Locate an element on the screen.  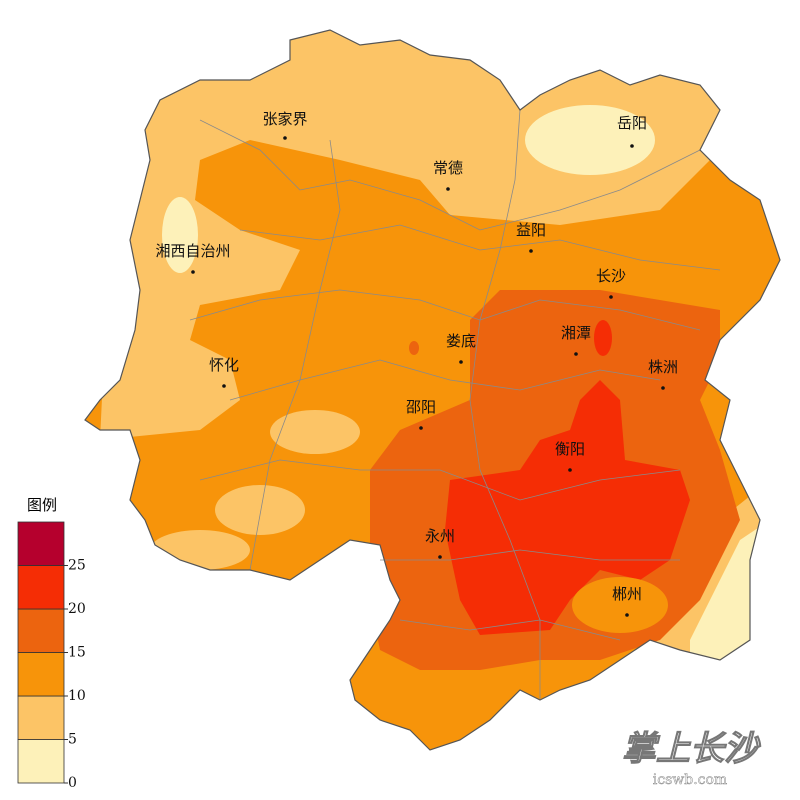
city-label: 湘潭 is located at coordinates (576, 333).